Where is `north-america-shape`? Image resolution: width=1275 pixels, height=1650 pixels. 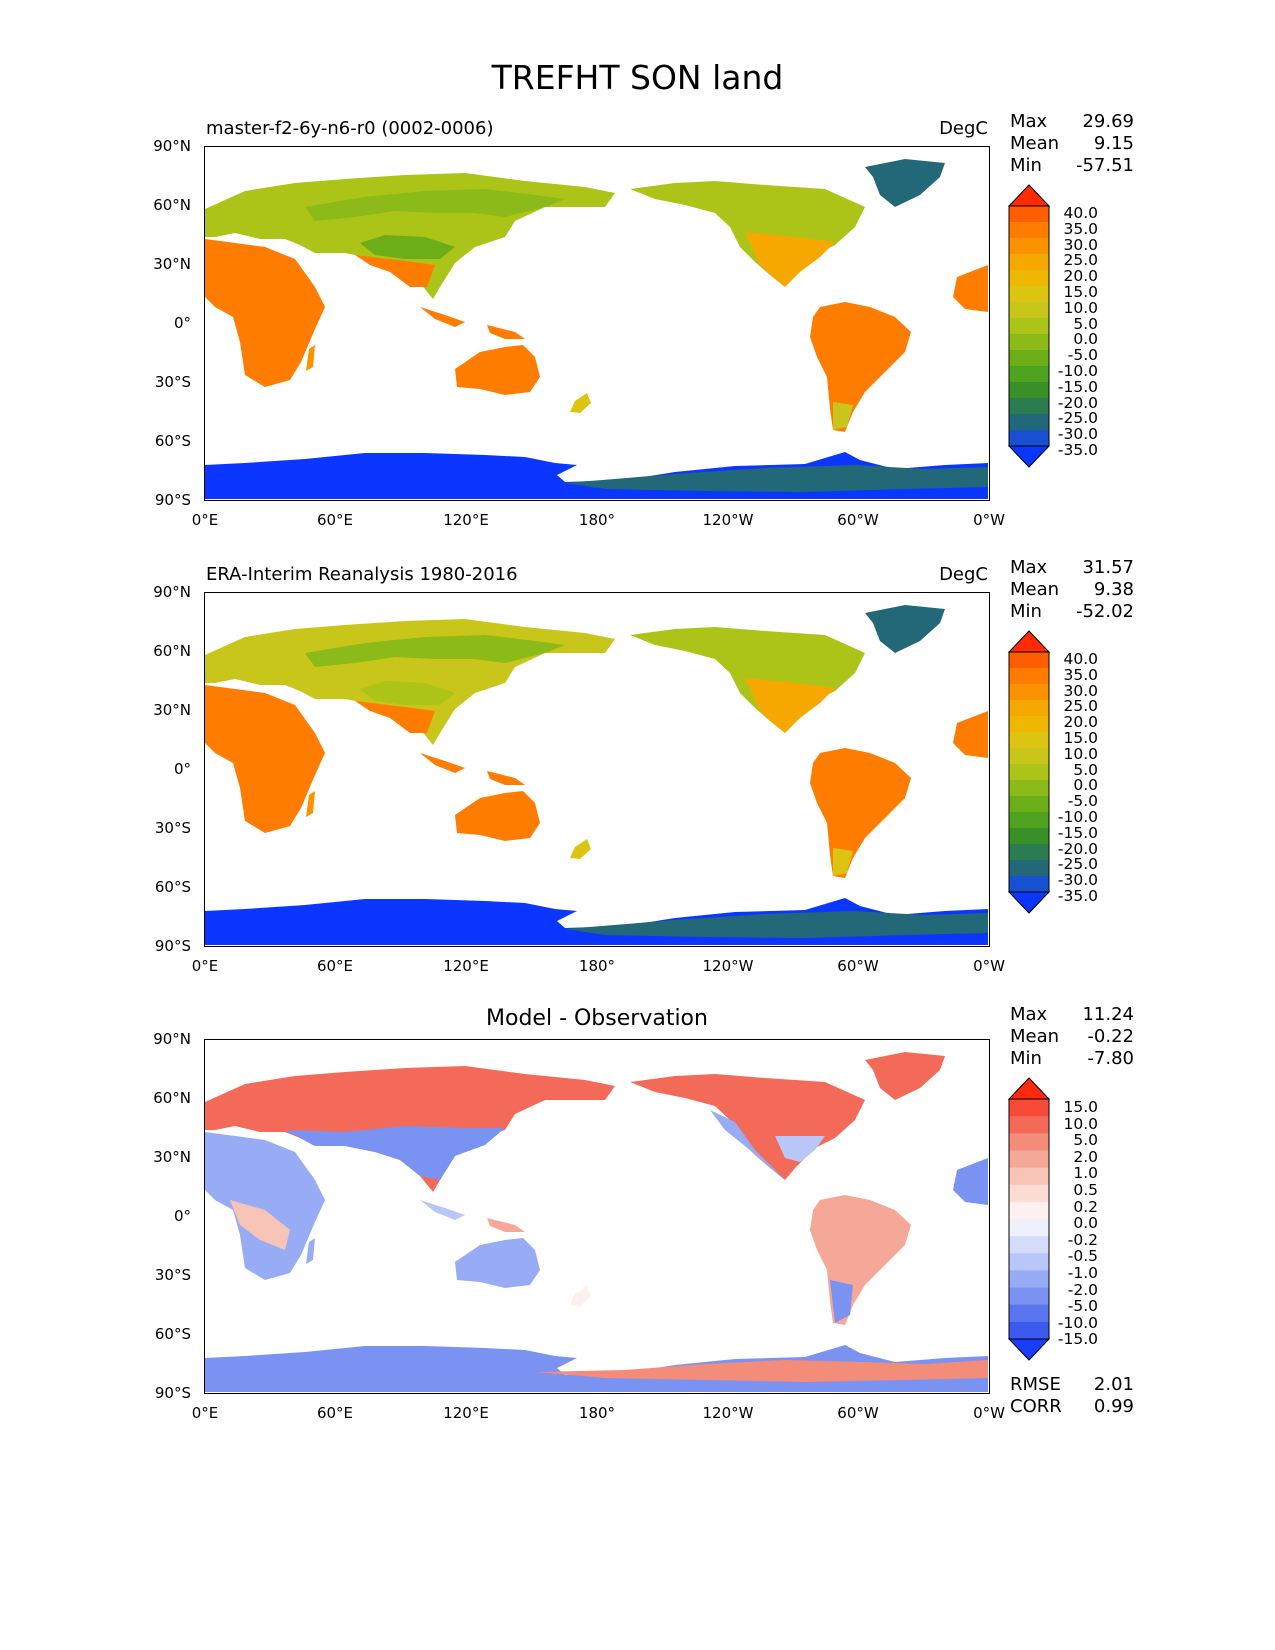
north-america-shape is located at coordinates (747, 1127).